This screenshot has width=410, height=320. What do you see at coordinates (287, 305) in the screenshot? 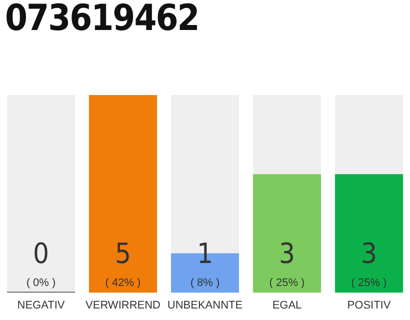
I see `x-tick-label: EGAL` at bounding box center [287, 305].